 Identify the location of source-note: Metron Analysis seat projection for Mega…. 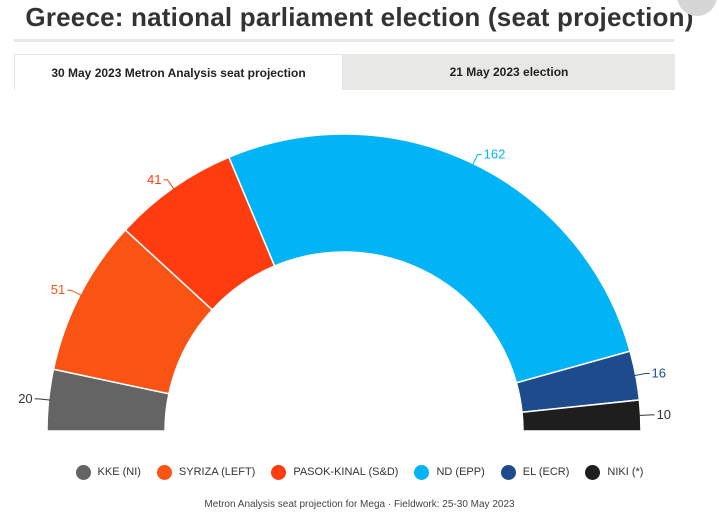
(359, 504).